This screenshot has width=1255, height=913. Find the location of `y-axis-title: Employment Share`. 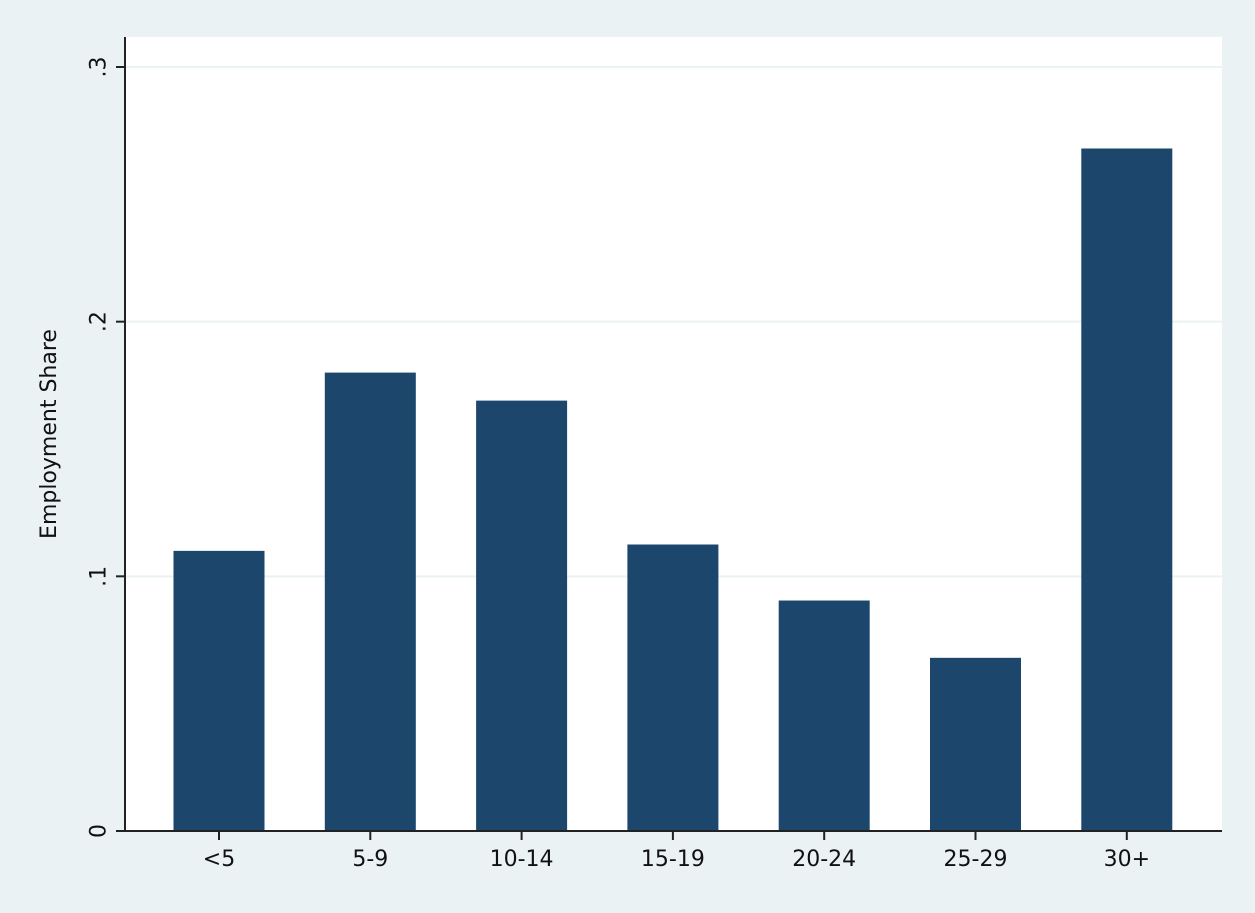

y-axis-title: Employment Share is located at coordinates (49, 434).